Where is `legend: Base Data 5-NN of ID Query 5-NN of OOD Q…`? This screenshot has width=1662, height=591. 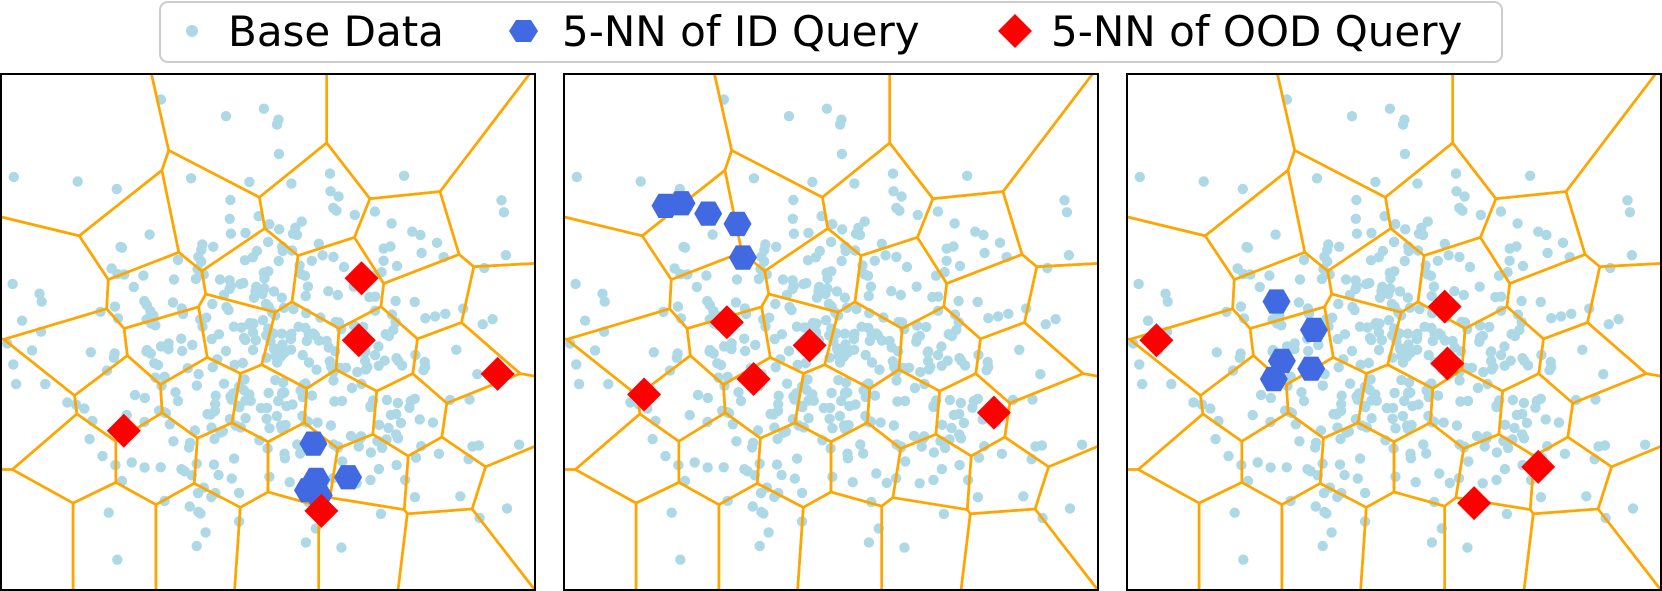 legend: Base Data 5-NN of ID Query 5-NN of OOD Q… is located at coordinates (831, 32).